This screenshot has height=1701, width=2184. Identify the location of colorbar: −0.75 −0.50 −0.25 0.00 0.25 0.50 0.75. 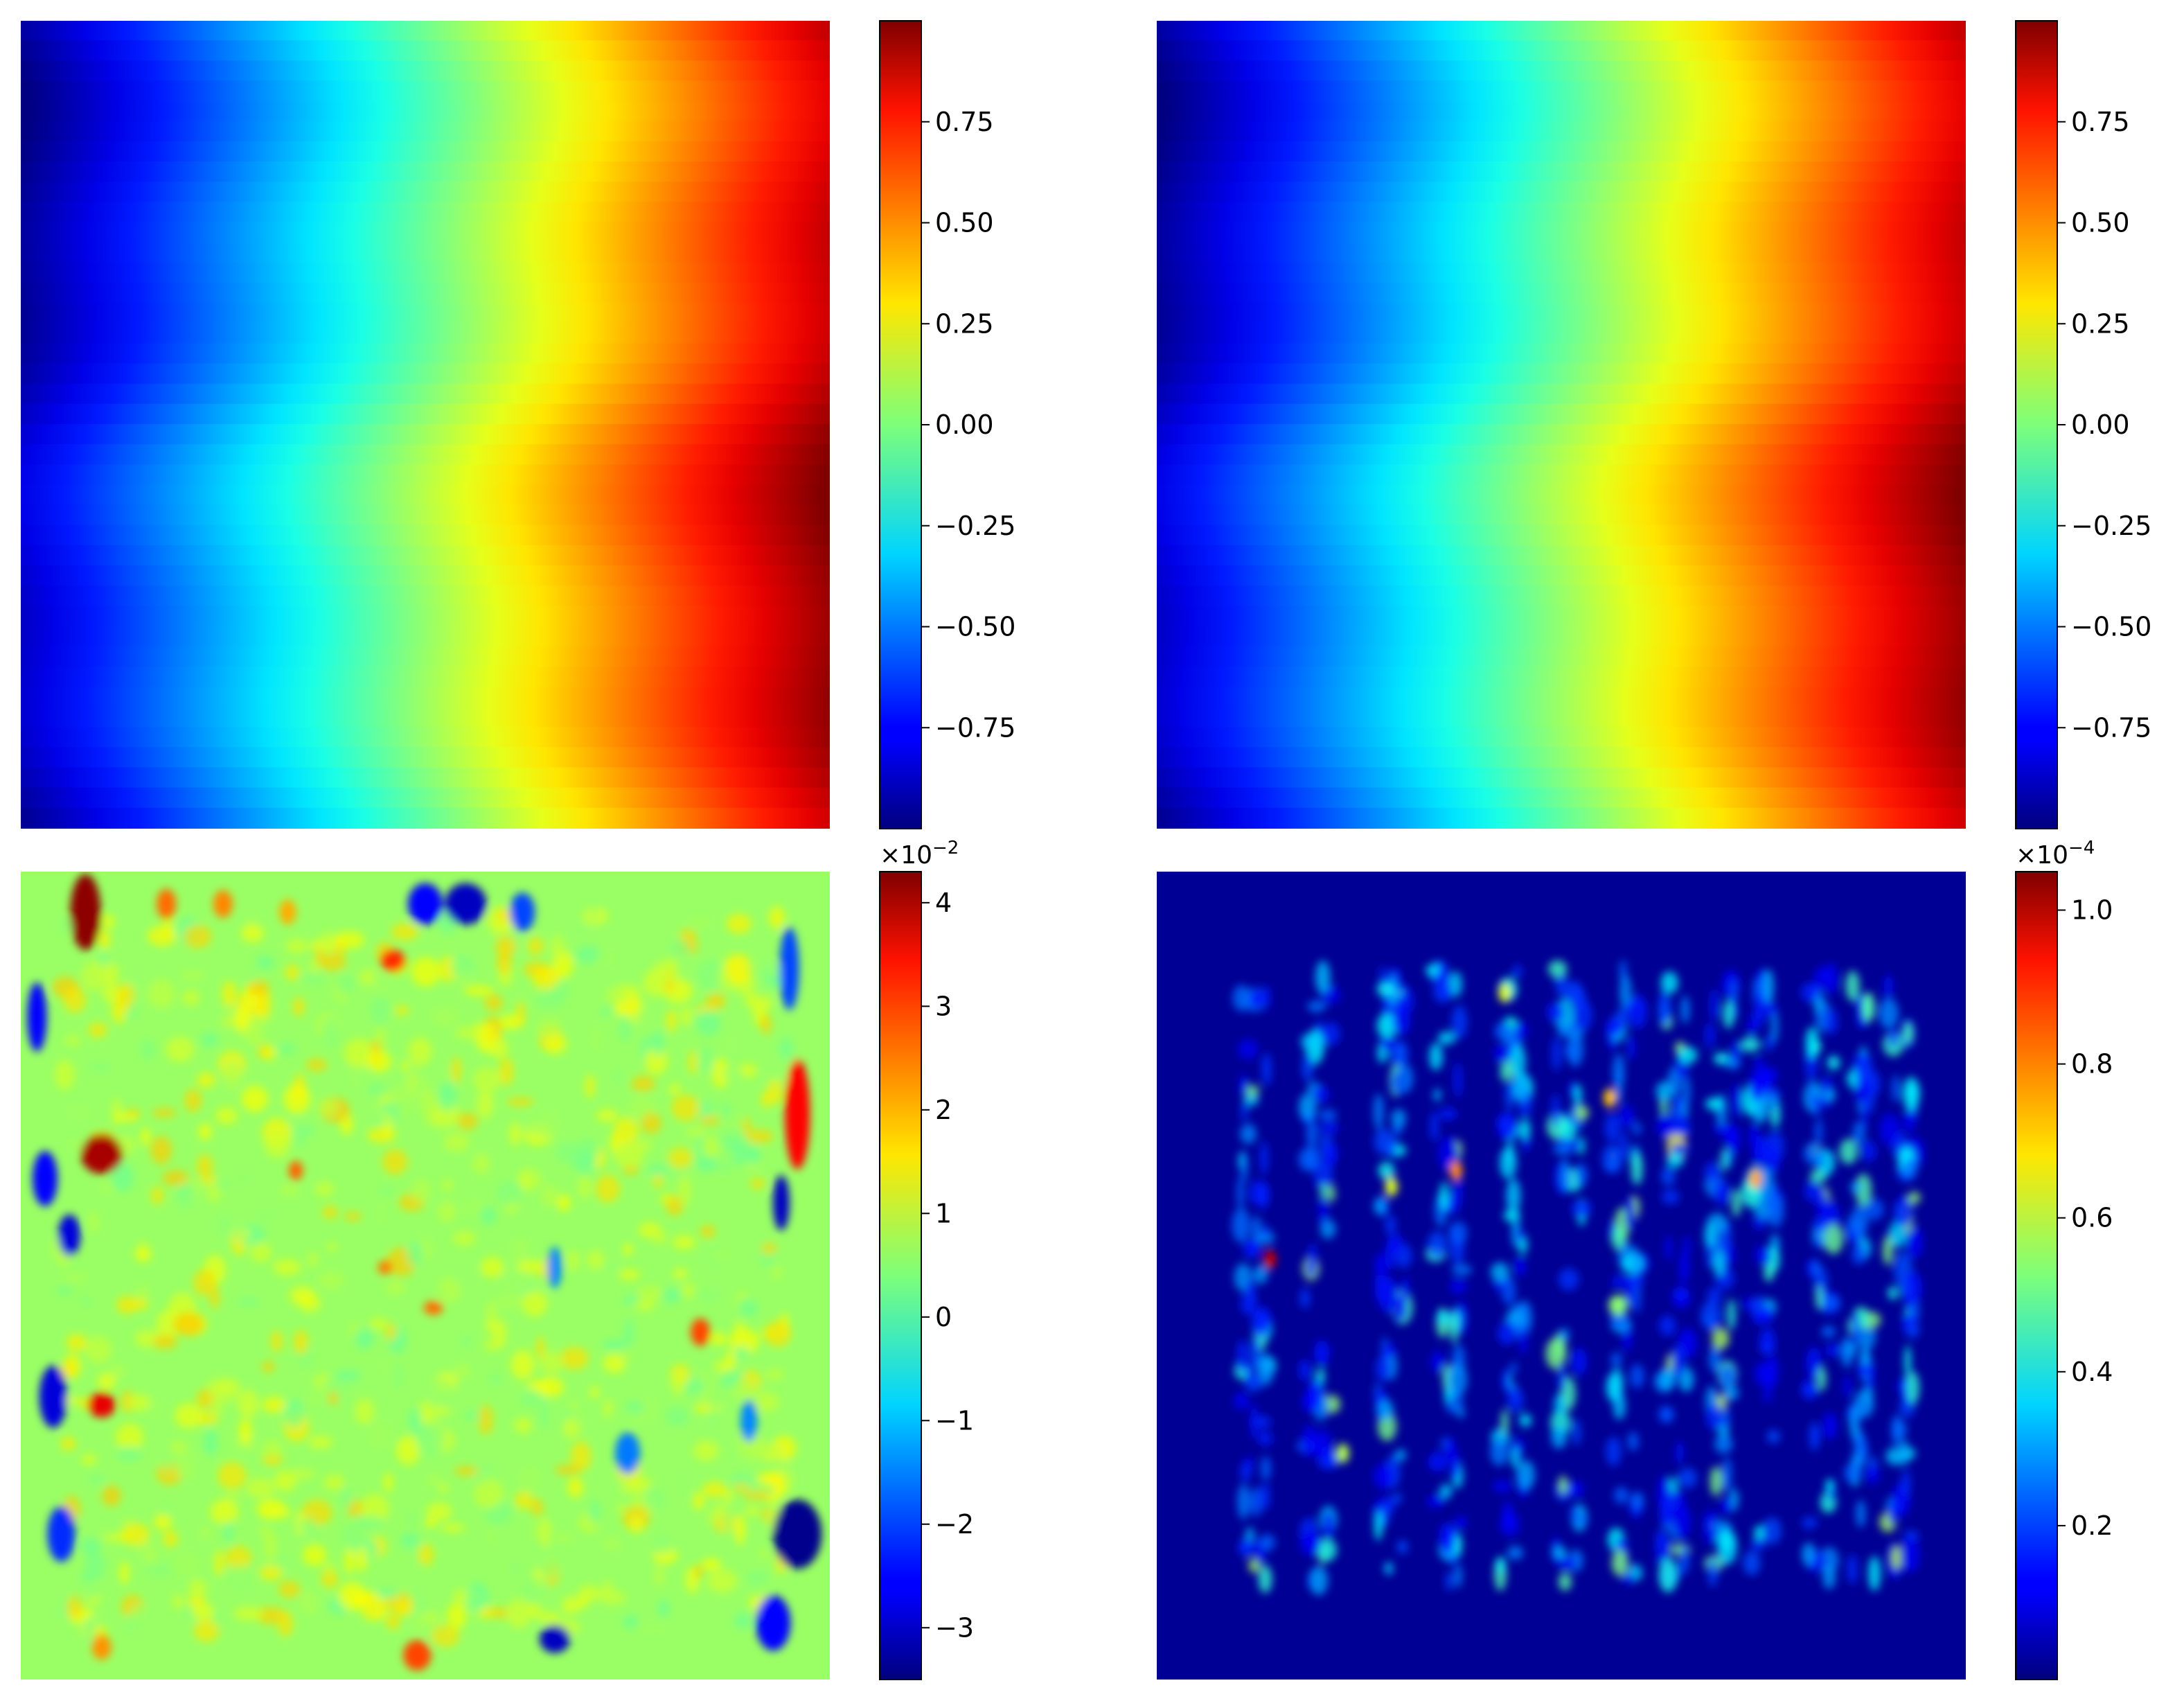
(2083, 424).